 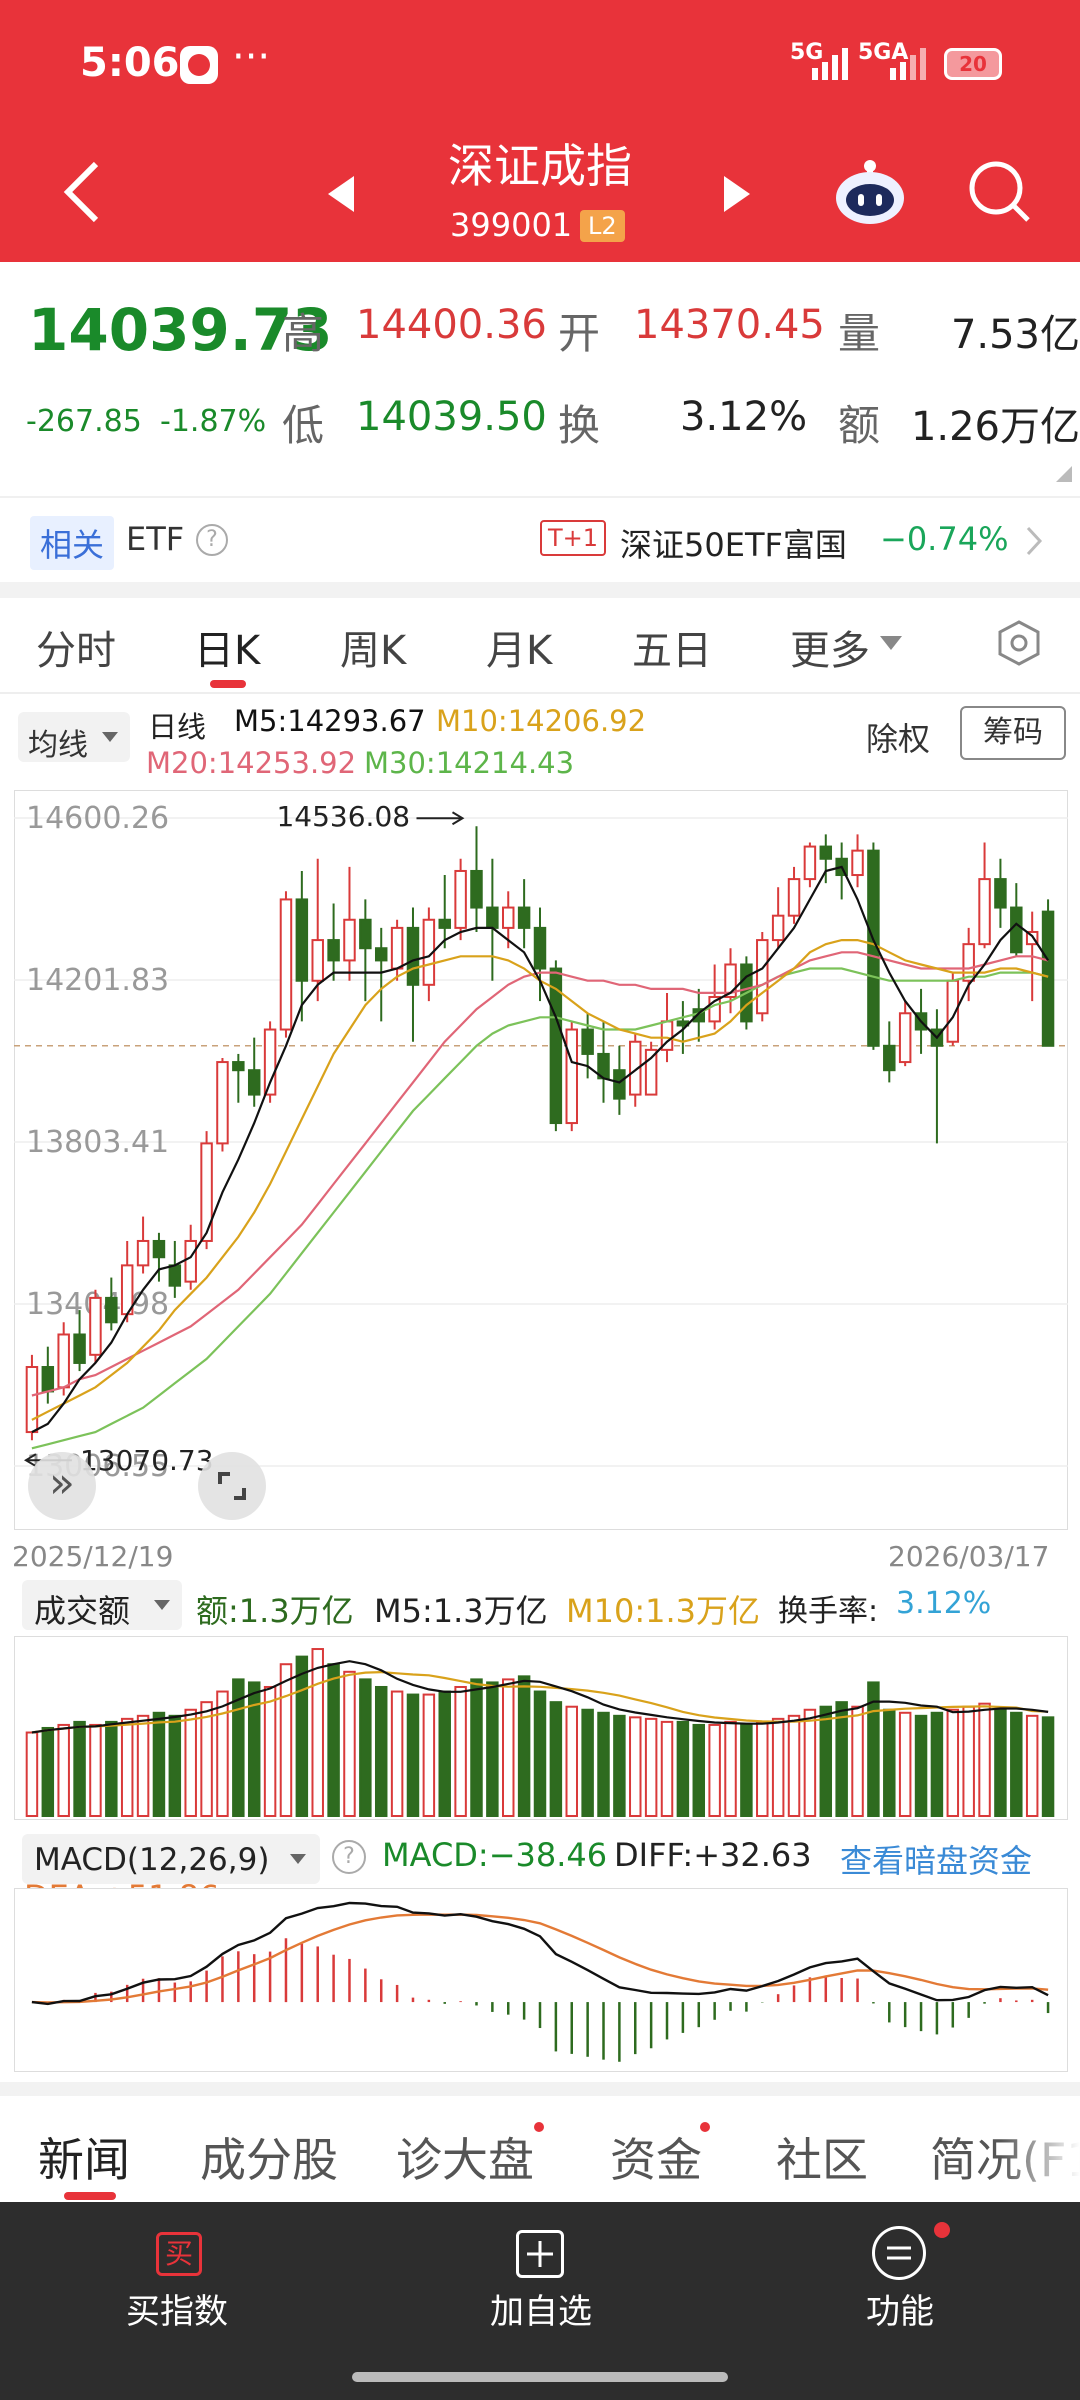 What do you see at coordinates (830, 651) in the screenshot?
I see `tab-more: 更多` at bounding box center [830, 651].